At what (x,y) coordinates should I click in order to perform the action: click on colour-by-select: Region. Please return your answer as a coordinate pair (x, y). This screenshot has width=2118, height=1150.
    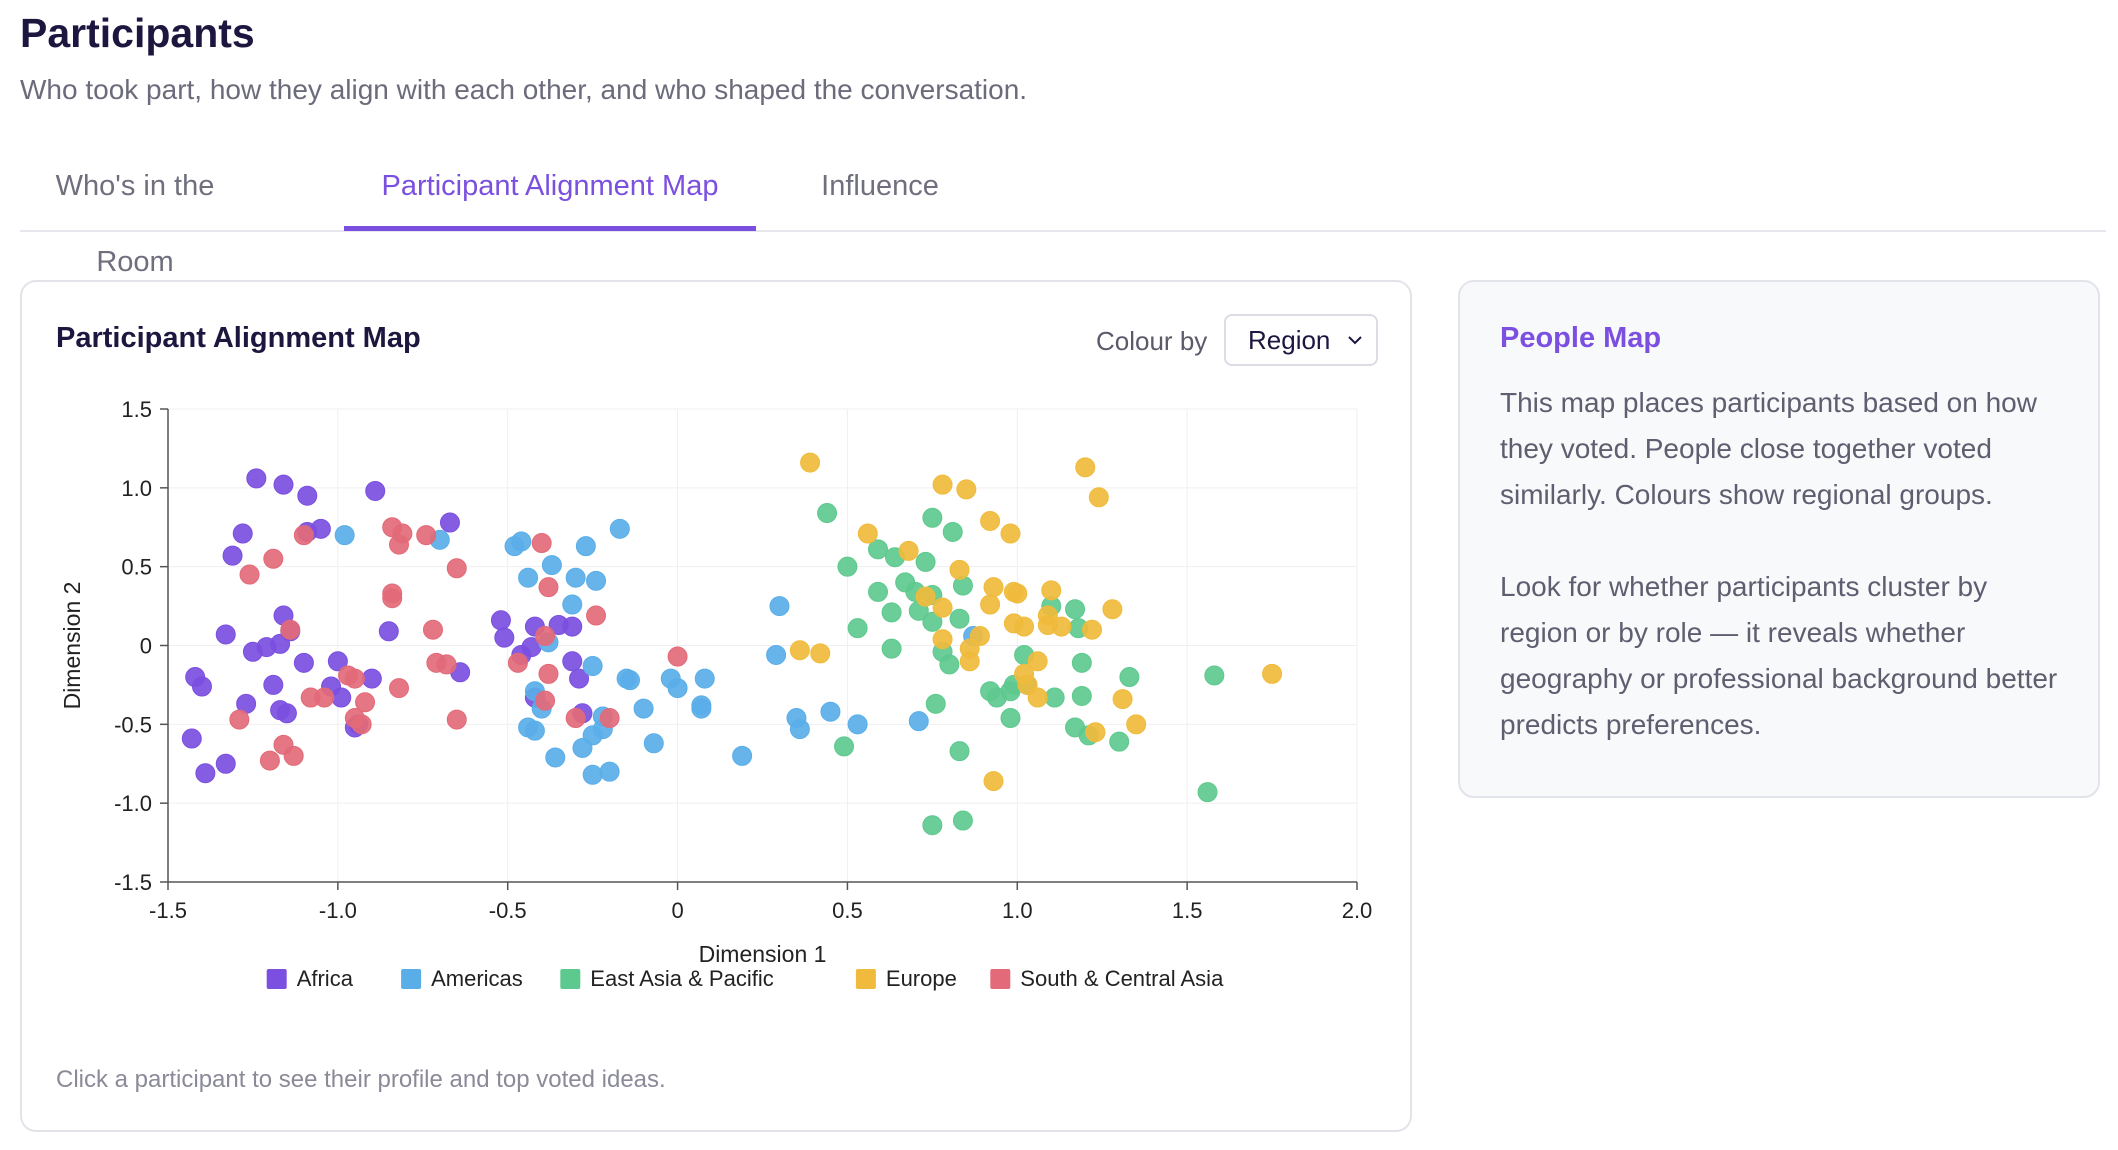
    Looking at the image, I should click on (1301, 340).